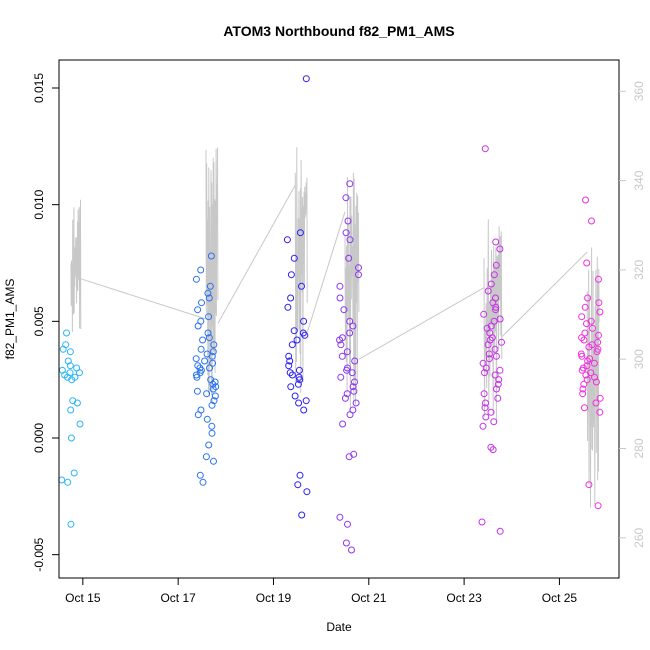 This screenshot has height=650, width=650. What do you see at coordinates (639, 180) in the screenshot?
I see `y2-tick-label: 340` at bounding box center [639, 180].